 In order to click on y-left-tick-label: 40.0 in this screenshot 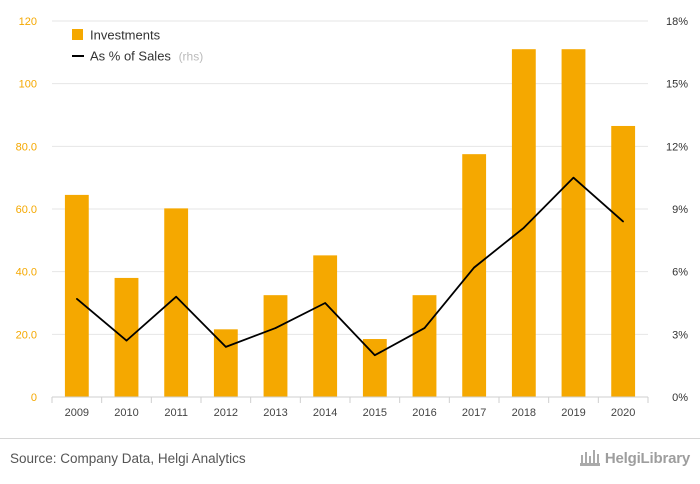, I will do `click(26, 273)`.